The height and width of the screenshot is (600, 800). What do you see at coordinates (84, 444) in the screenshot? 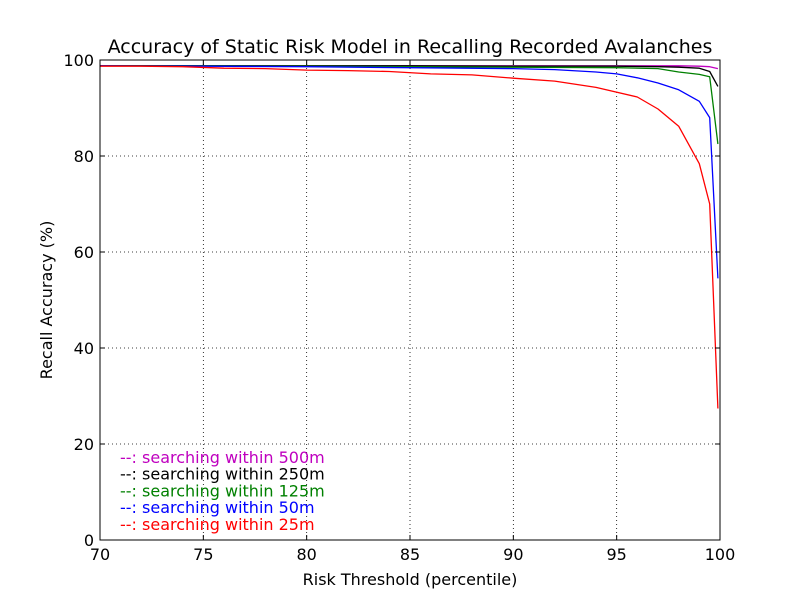
I see `y-tick-label: 20` at bounding box center [84, 444].